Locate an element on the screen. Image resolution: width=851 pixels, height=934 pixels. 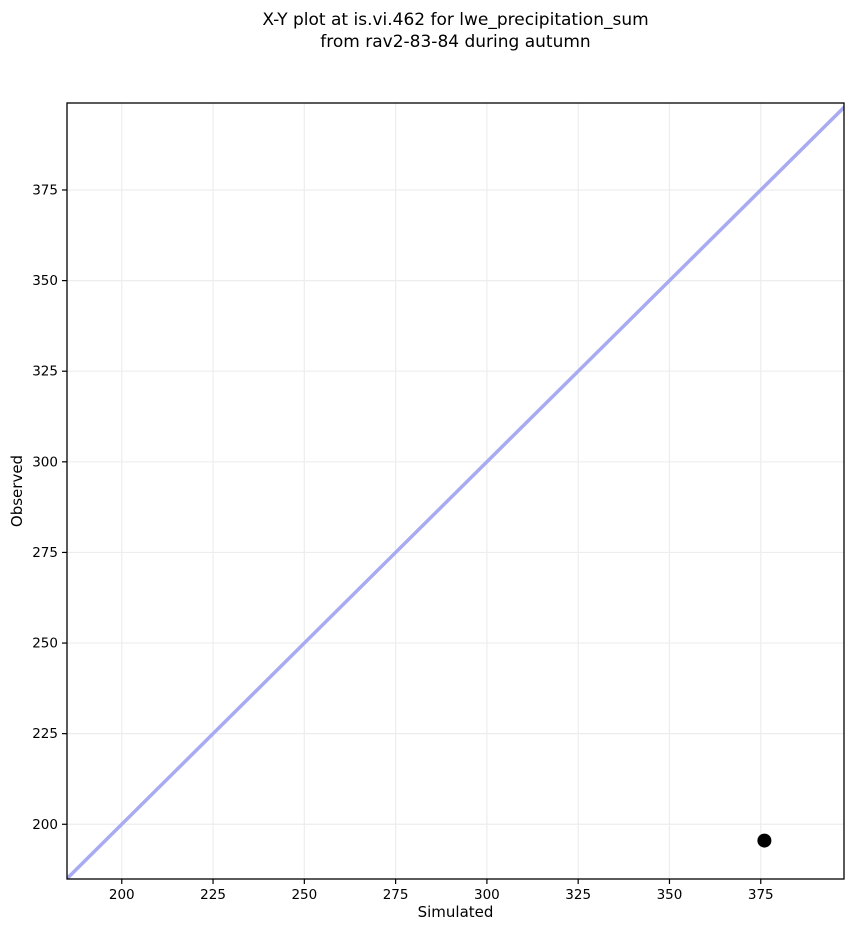
x-tick-label: 200 is located at coordinates (122, 895).